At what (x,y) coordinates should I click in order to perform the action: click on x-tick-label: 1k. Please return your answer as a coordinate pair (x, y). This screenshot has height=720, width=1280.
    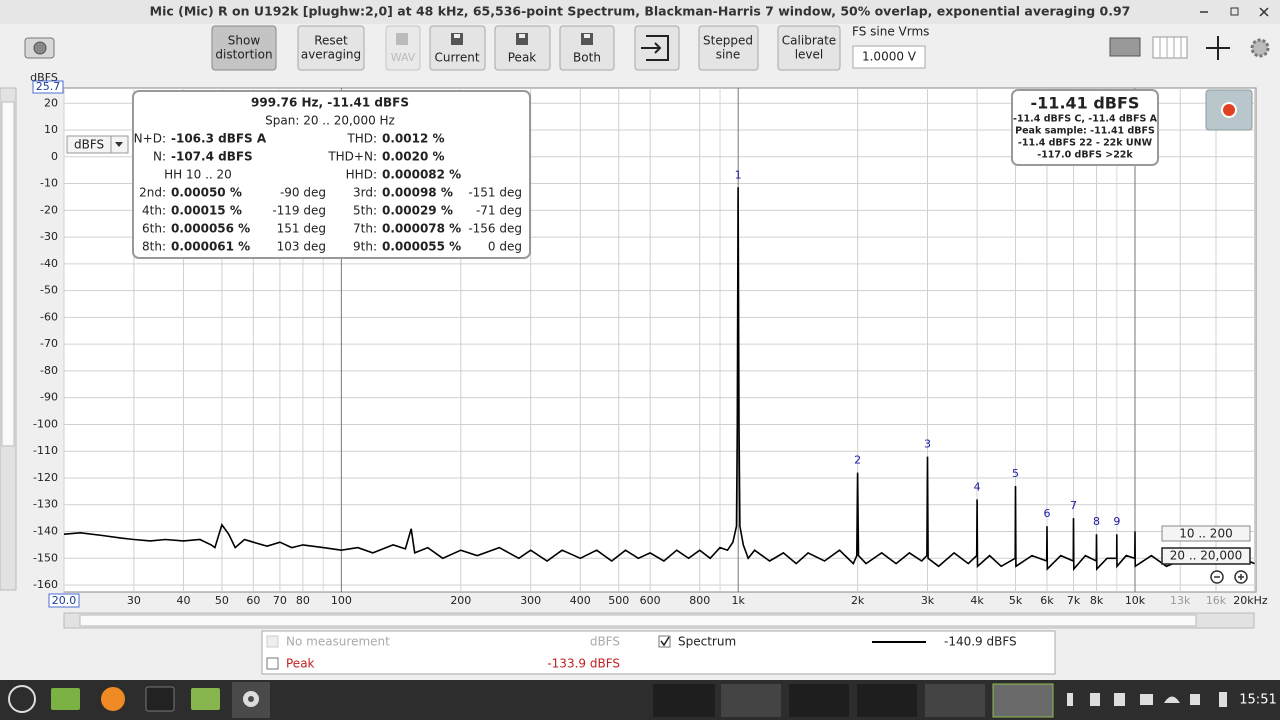
    Looking at the image, I should click on (738, 600).